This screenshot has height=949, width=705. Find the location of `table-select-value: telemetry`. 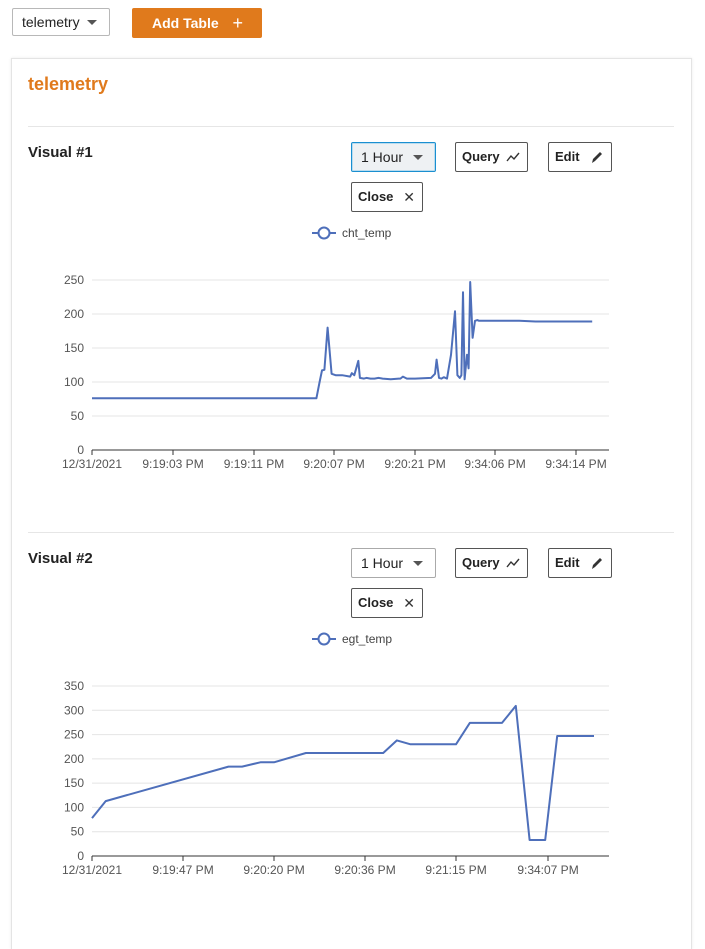

table-select-value: telemetry is located at coordinates (51, 22).